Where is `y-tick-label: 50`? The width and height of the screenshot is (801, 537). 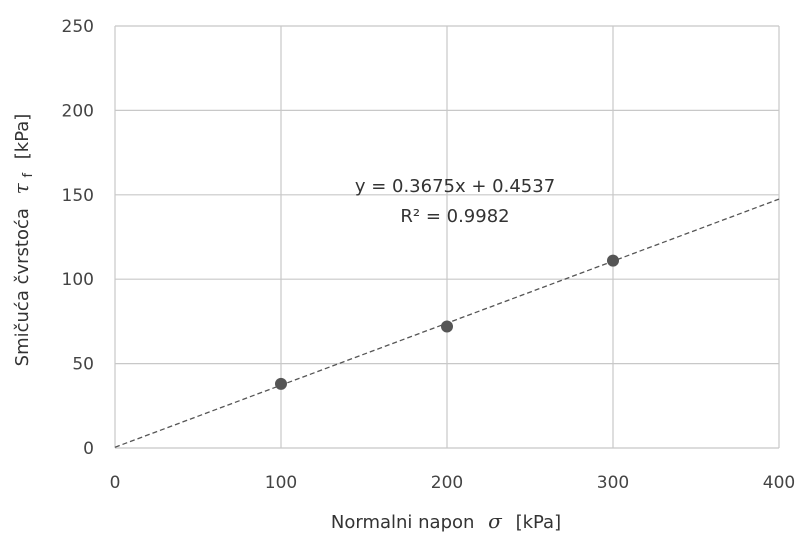 y-tick-label: 50 is located at coordinates (83, 365).